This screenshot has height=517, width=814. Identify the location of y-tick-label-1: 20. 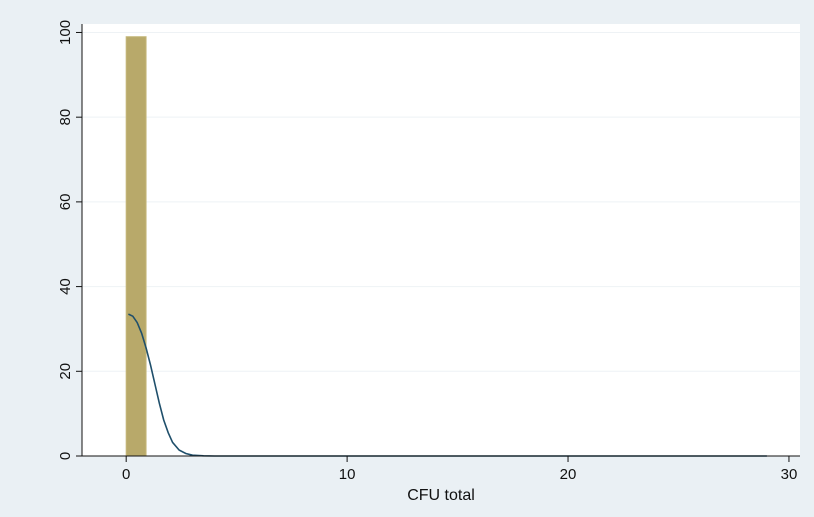
(65, 371).